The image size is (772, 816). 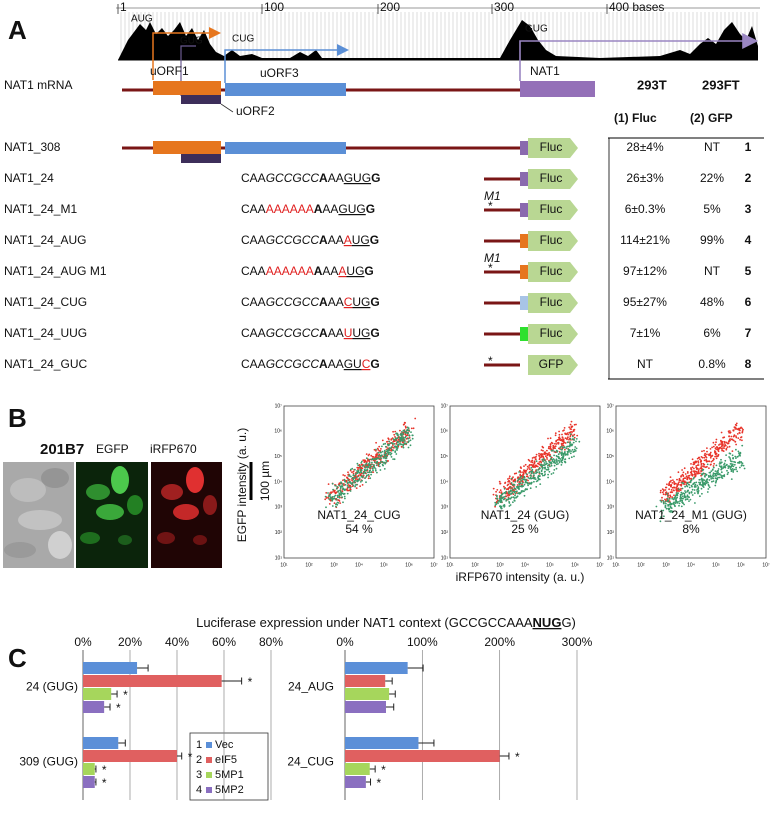 I want to click on text-part: AA, so click(x=330, y=209).